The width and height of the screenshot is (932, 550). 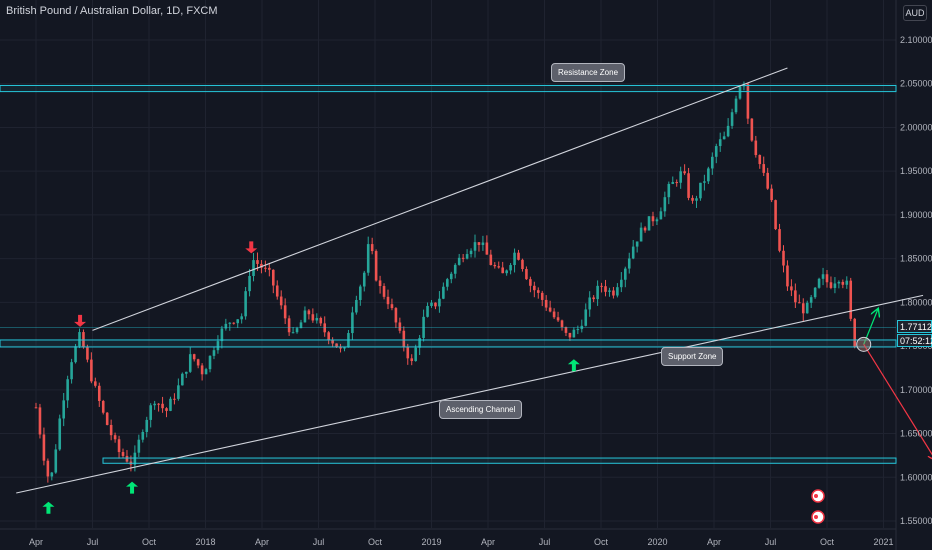 I want to click on y-tick-label: 1.90000, so click(x=916, y=215).